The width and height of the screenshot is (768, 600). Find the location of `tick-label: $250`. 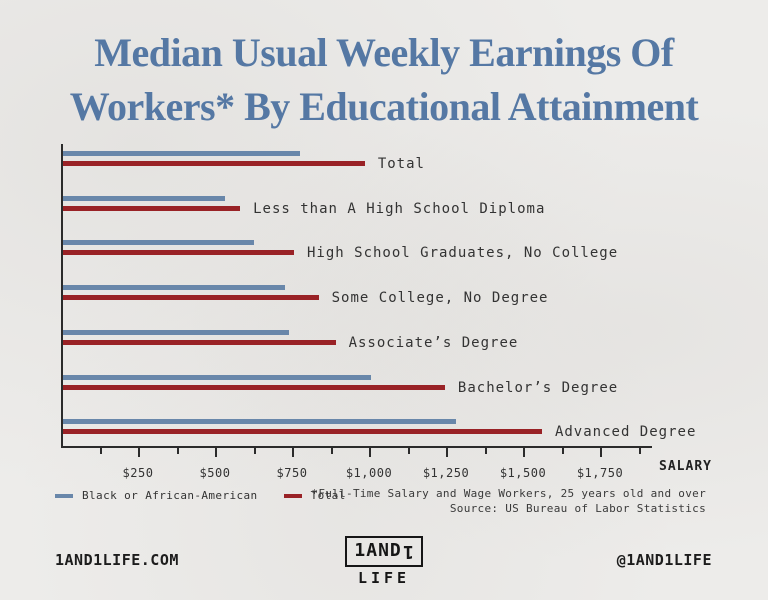

tick-label: $250 is located at coordinates (138, 473).